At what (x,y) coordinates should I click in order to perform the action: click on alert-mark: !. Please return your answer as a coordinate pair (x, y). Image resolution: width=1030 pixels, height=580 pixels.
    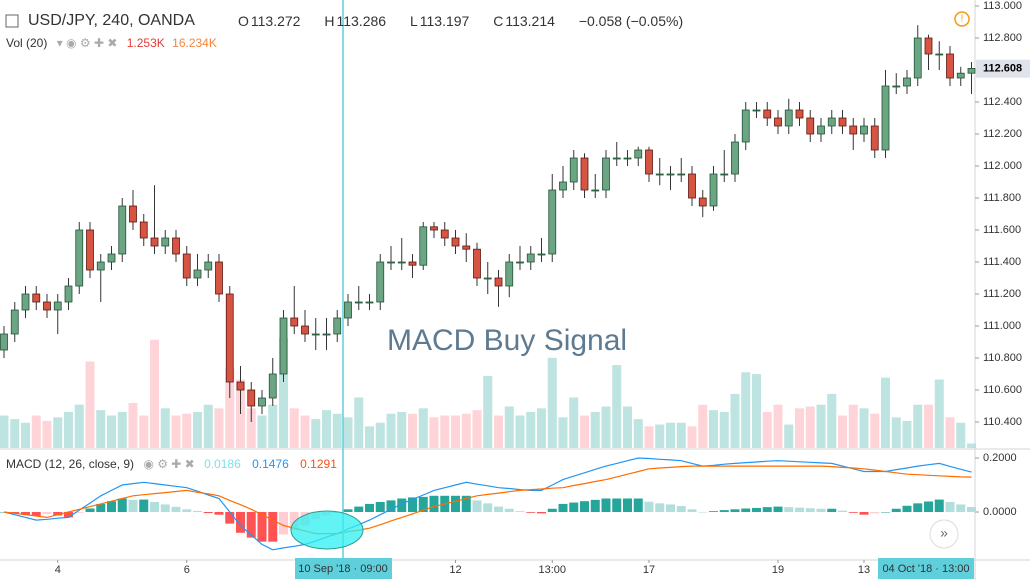
    Looking at the image, I should click on (962, 19).